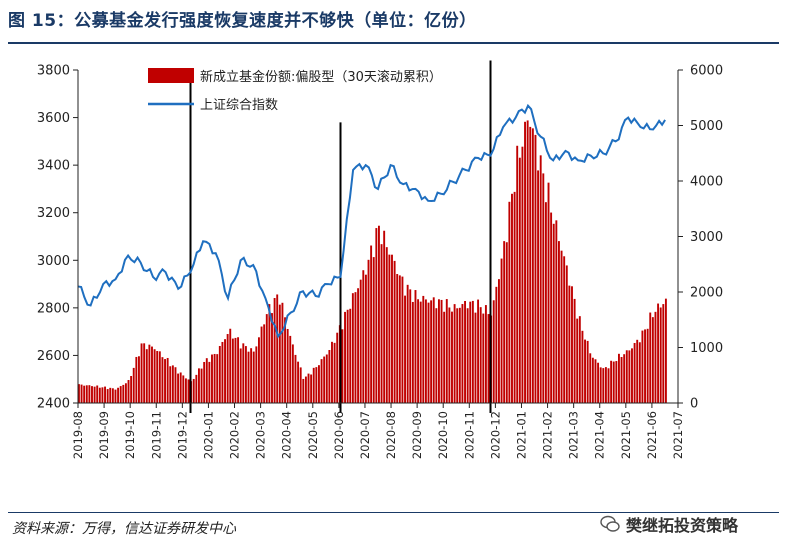 The height and width of the screenshot is (551, 787). I want to click on x-tick-label: 2020-03, so click(261, 435).